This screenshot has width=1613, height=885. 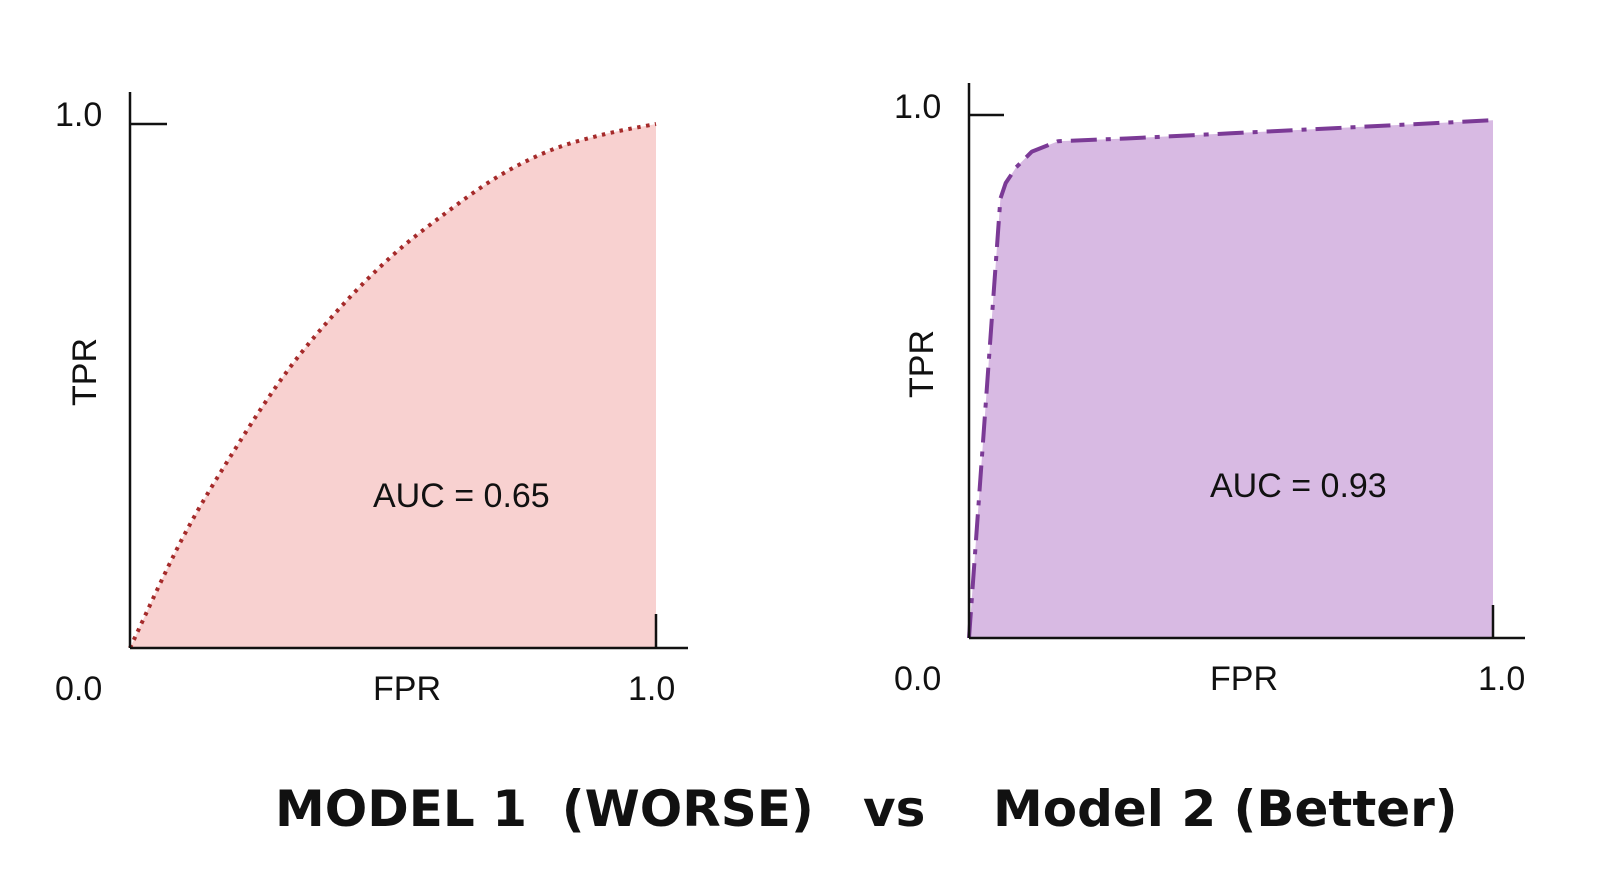 I want to click on caption-model-2: Model 2 (Better), so click(x=1225, y=809).